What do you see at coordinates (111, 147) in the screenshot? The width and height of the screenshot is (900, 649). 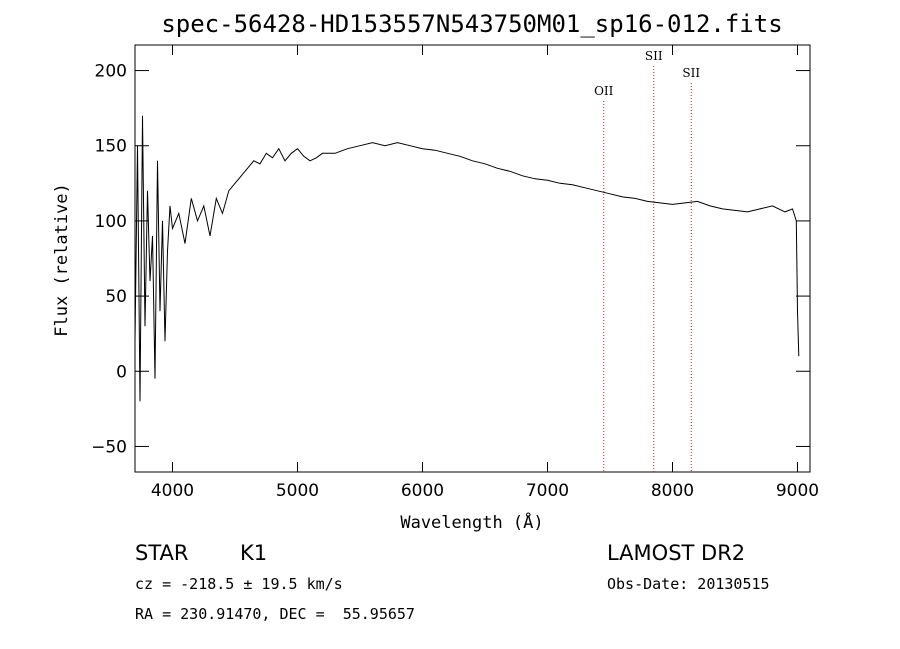 I see `y-tick-label: 150` at bounding box center [111, 147].